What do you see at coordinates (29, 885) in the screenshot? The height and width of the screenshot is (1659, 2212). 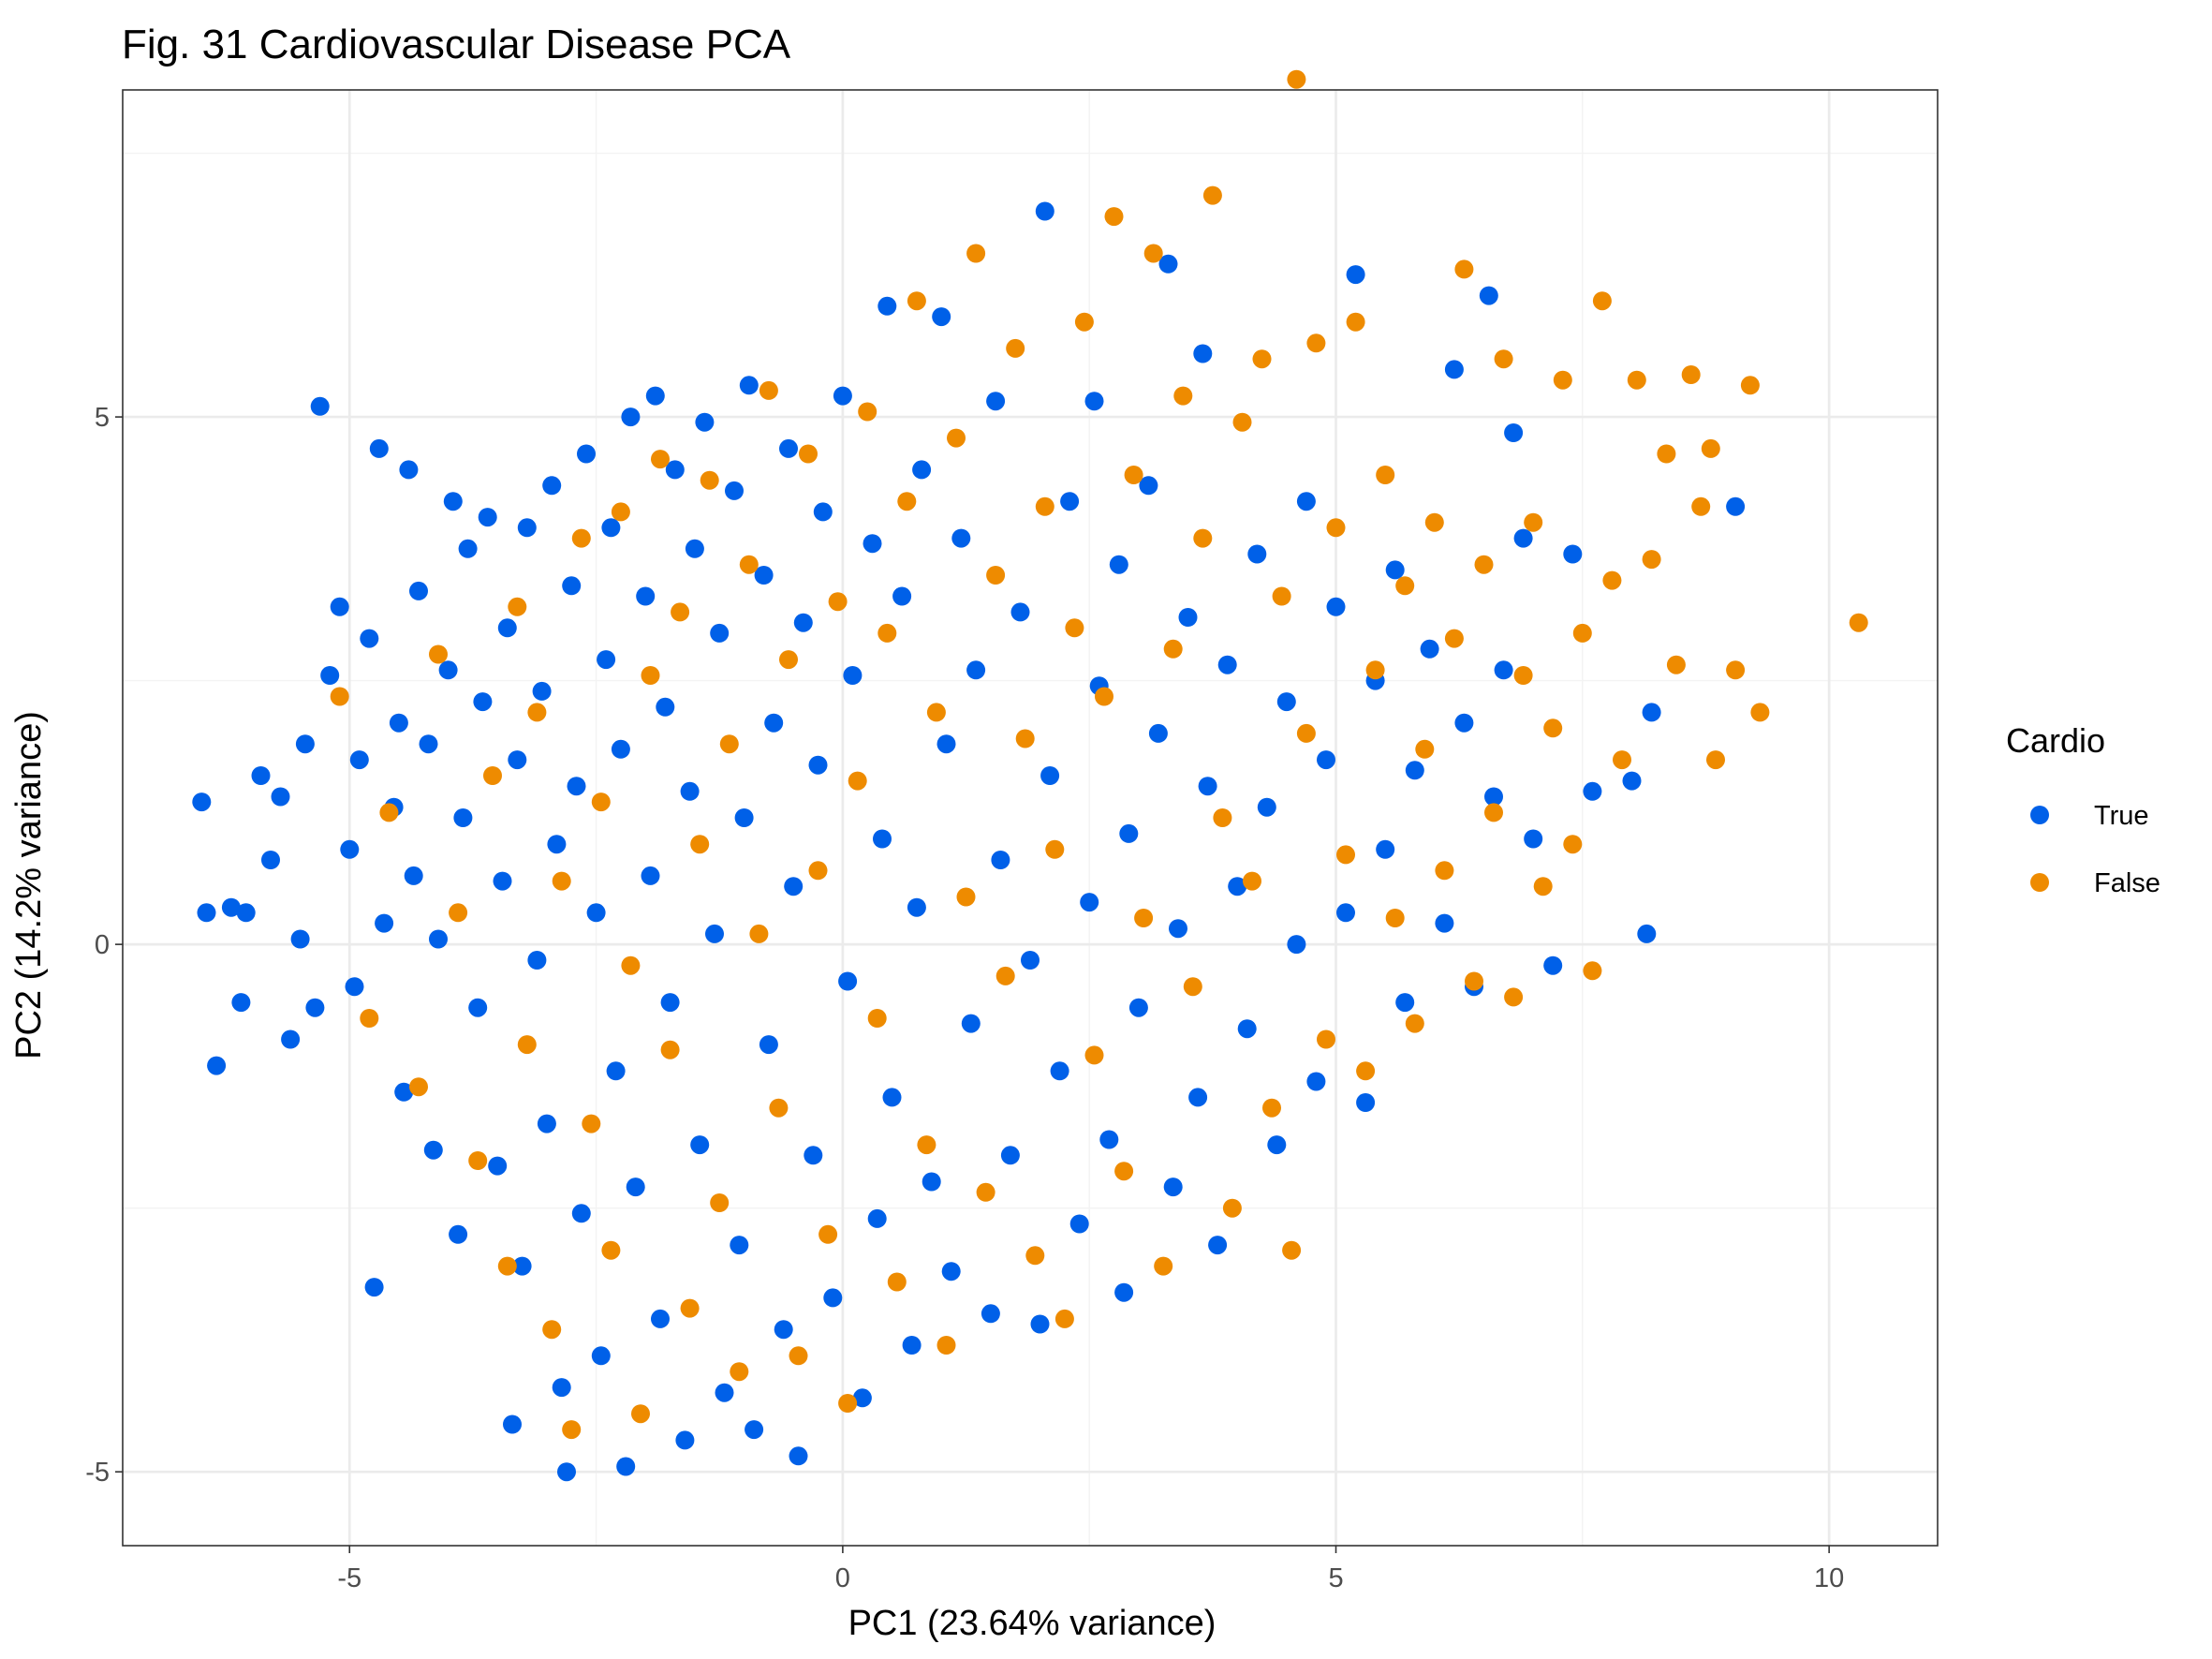 I see `y-axis-title: PC2 (14.2% variance)` at bounding box center [29, 885].